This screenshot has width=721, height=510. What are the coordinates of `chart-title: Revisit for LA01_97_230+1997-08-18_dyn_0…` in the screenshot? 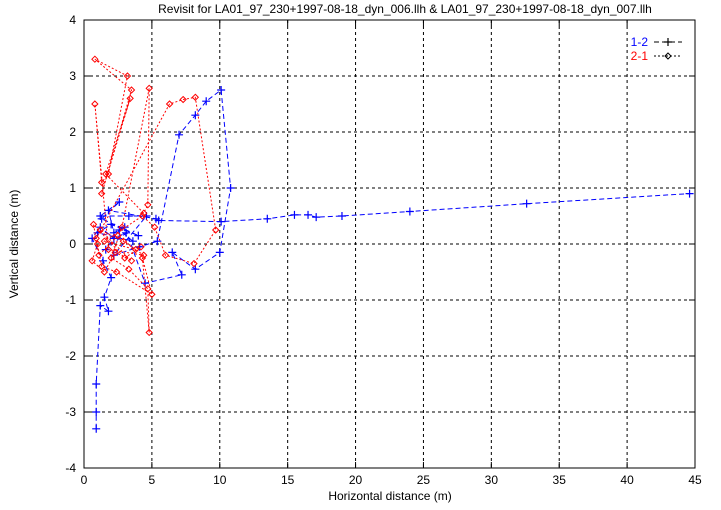 It's located at (405, 9).